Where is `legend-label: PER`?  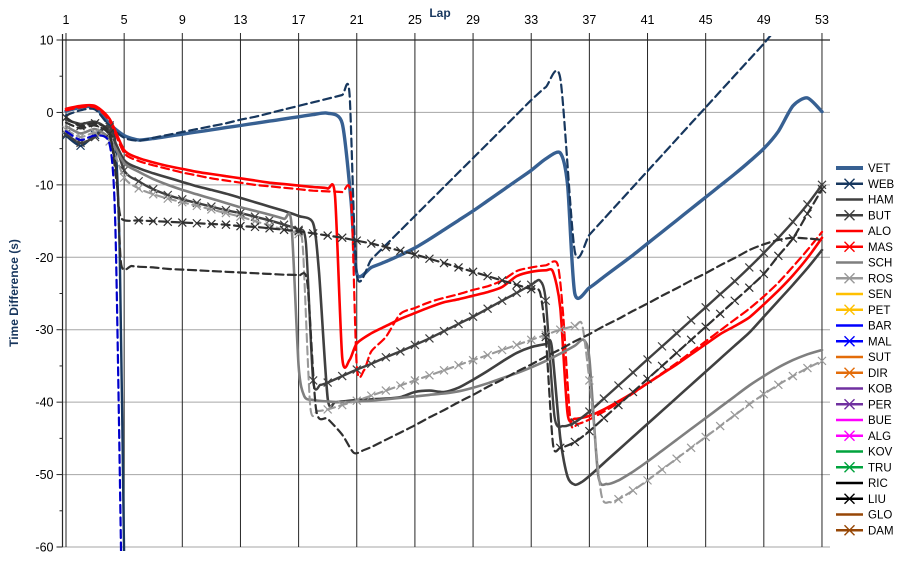 legend-label: PER is located at coordinates (880, 405).